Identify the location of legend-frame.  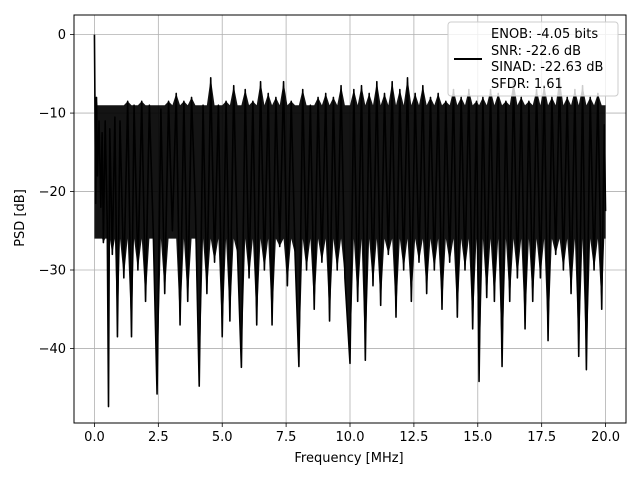
(533, 59).